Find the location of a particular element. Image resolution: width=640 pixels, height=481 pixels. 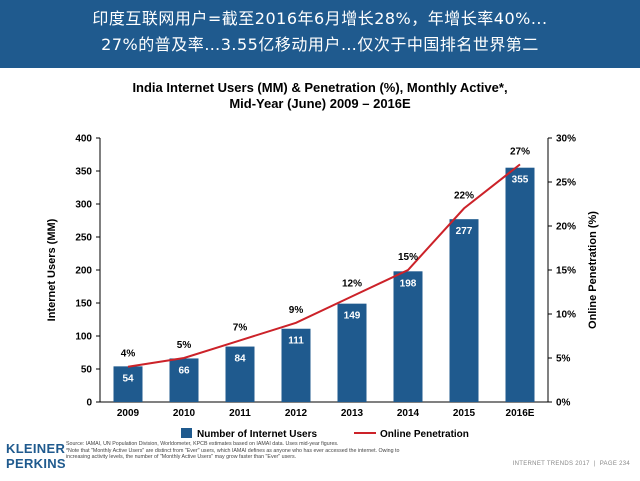

penetration-label: 22% is located at coordinates (464, 195).